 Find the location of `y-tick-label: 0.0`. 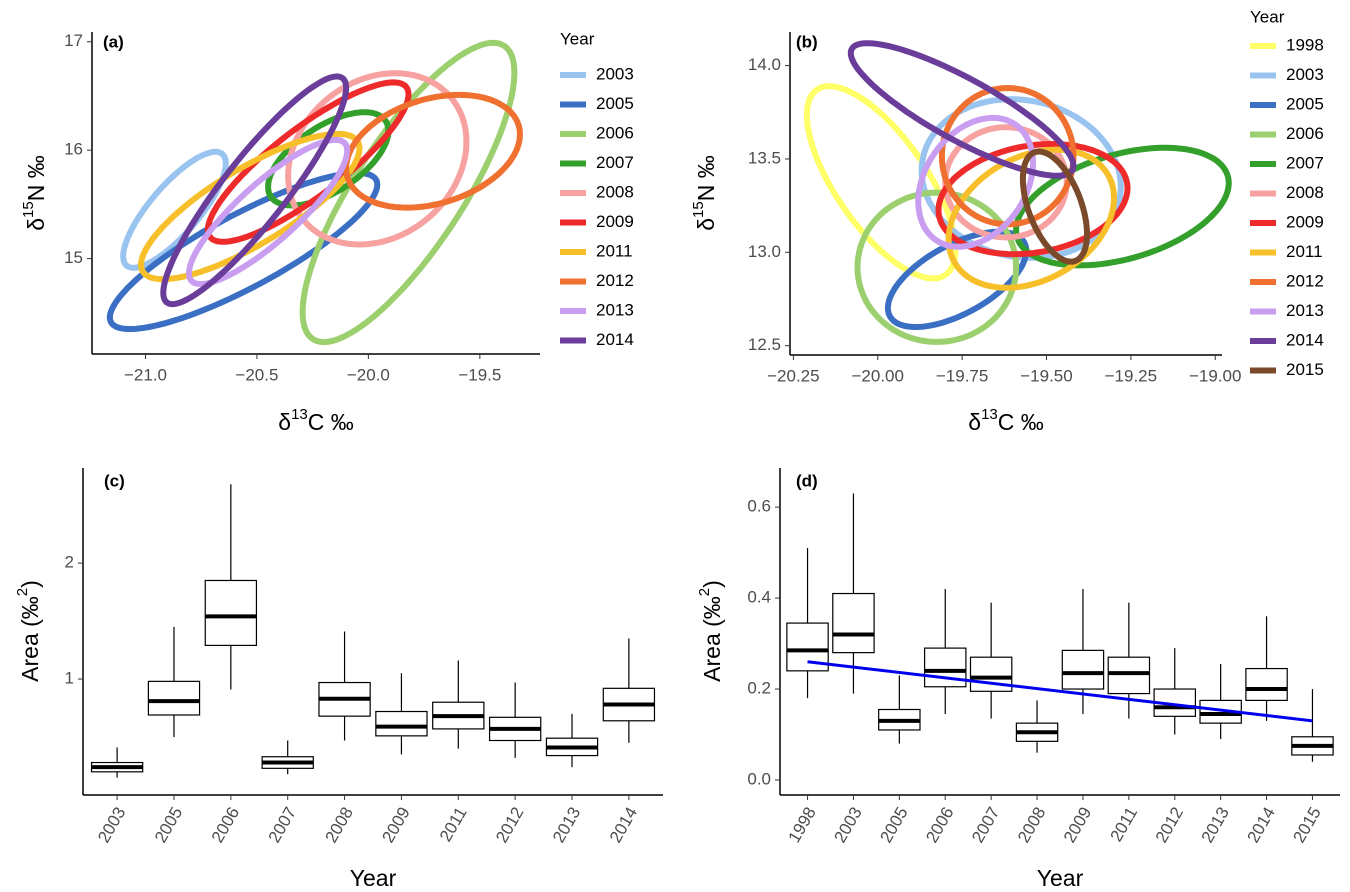

y-tick-label: 0.0 is located at coordinates (759, 778).